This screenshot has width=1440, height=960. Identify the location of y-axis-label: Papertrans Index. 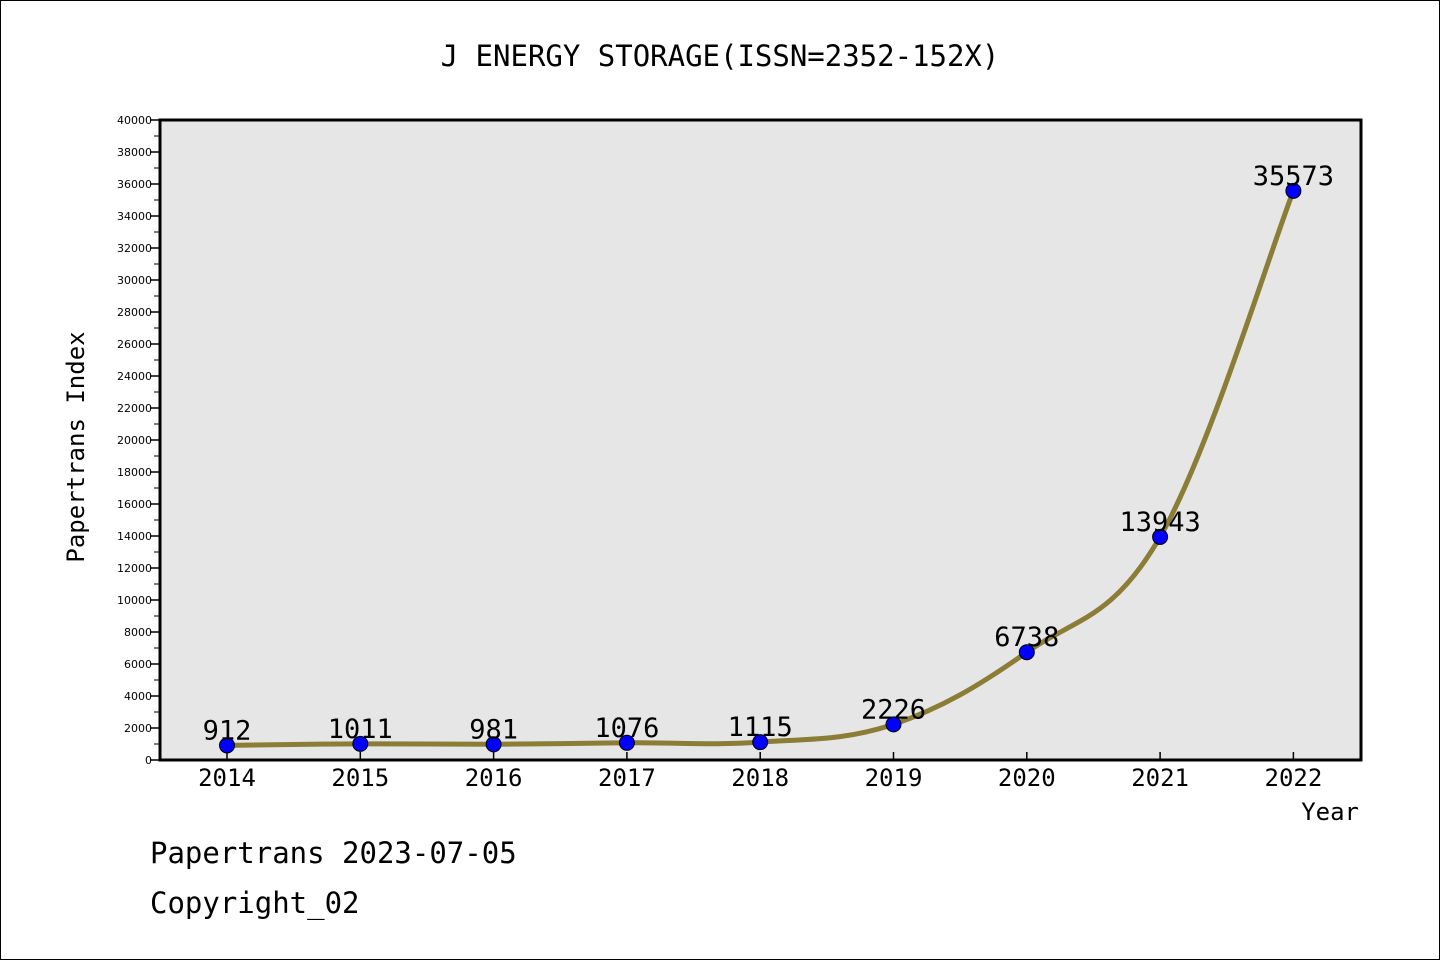
(76, 446).